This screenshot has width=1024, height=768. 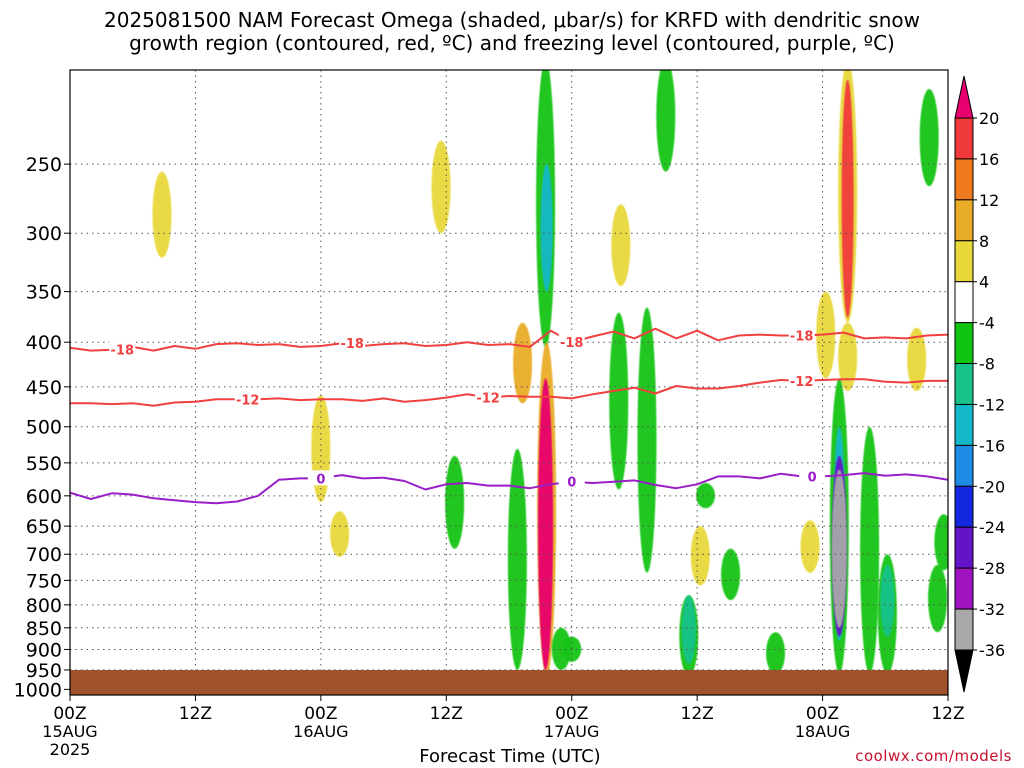 What do you see at coordinates (992, 609) in the screenshot?
I see `colorbar-label: -32` at bounding box center [992, 609].